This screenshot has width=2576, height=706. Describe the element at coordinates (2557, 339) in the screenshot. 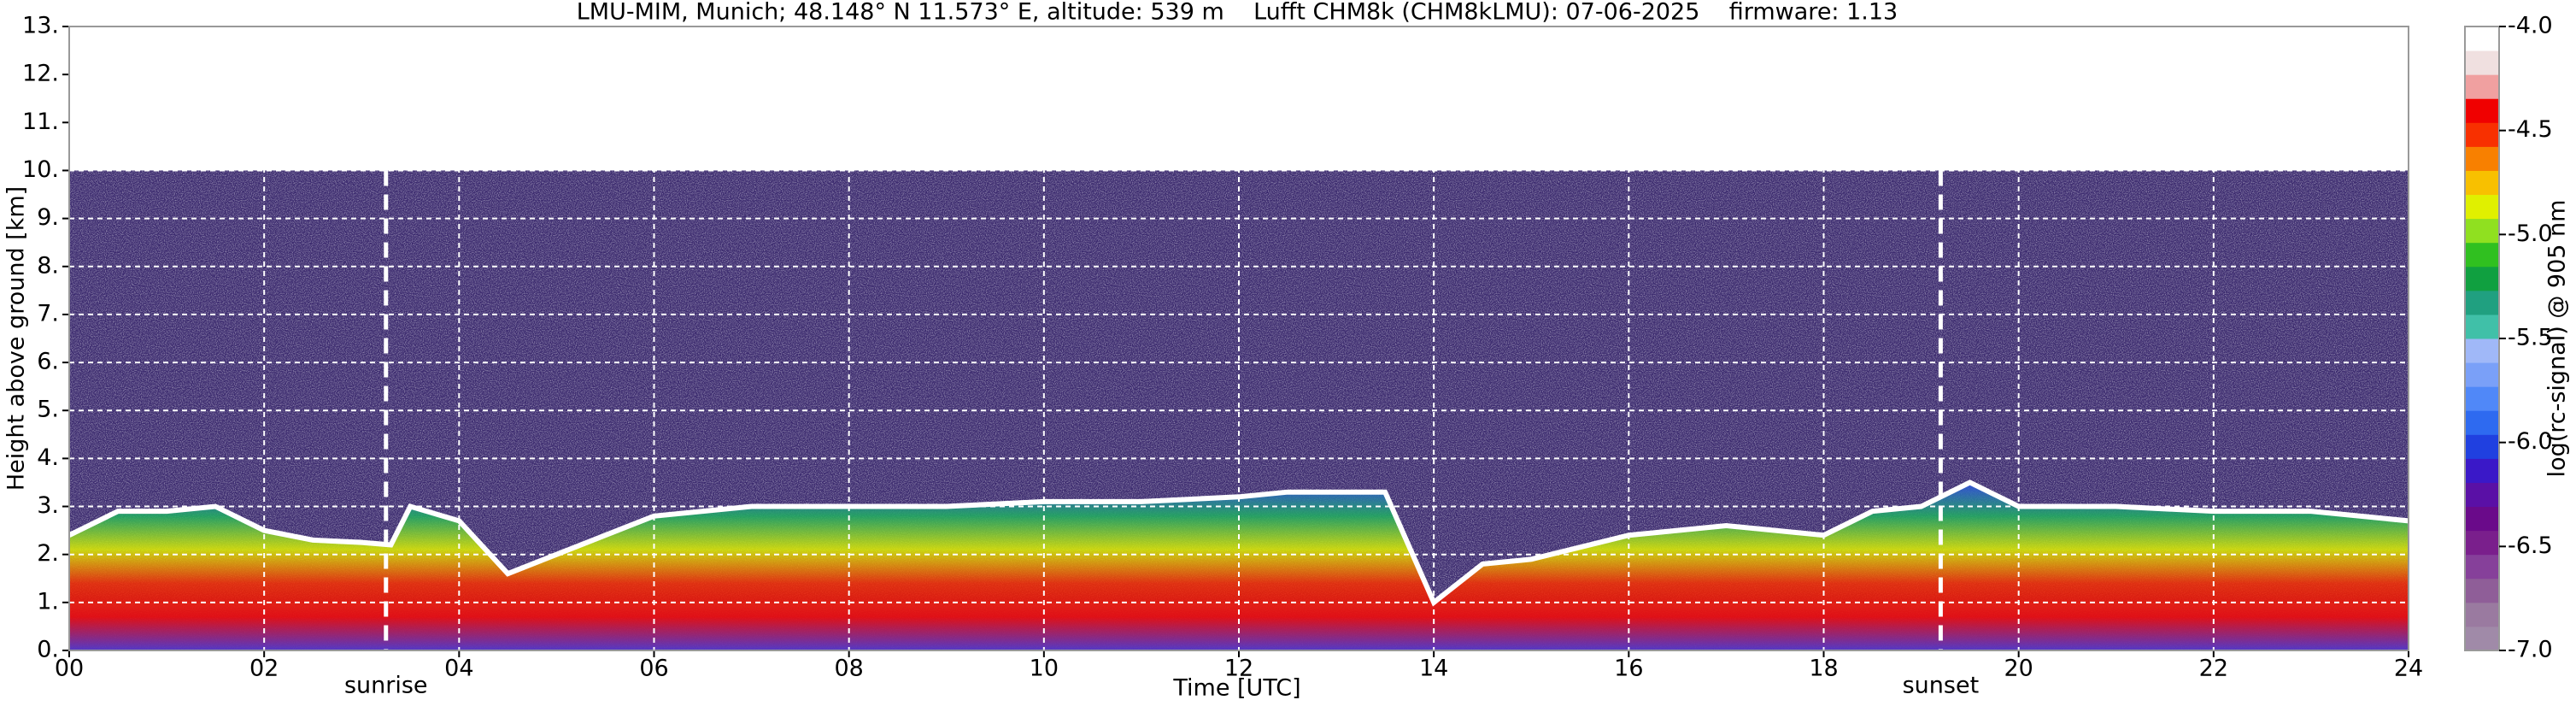

I see `colorbar-label: log(rc-signal) @ 905 nm` at that location.